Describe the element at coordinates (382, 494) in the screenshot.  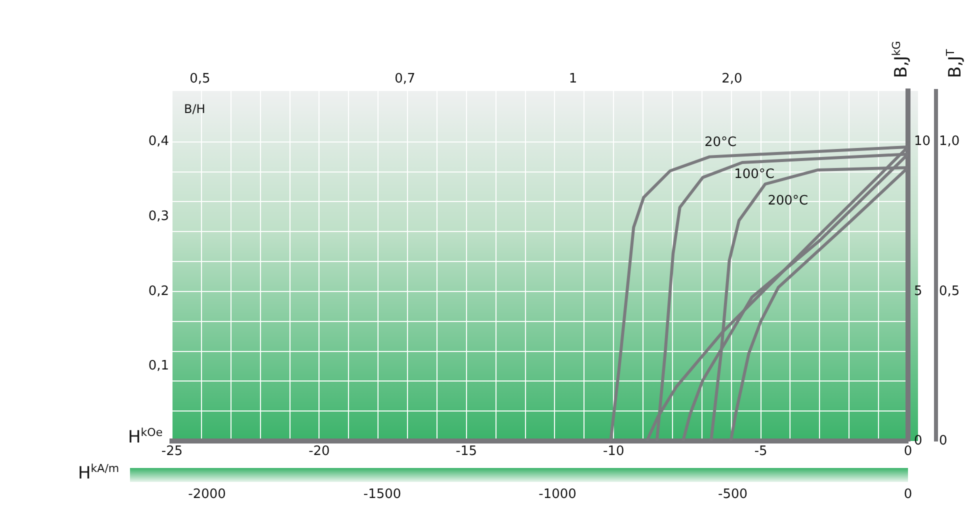
I see `x2-tick-label: -1500` at that location.